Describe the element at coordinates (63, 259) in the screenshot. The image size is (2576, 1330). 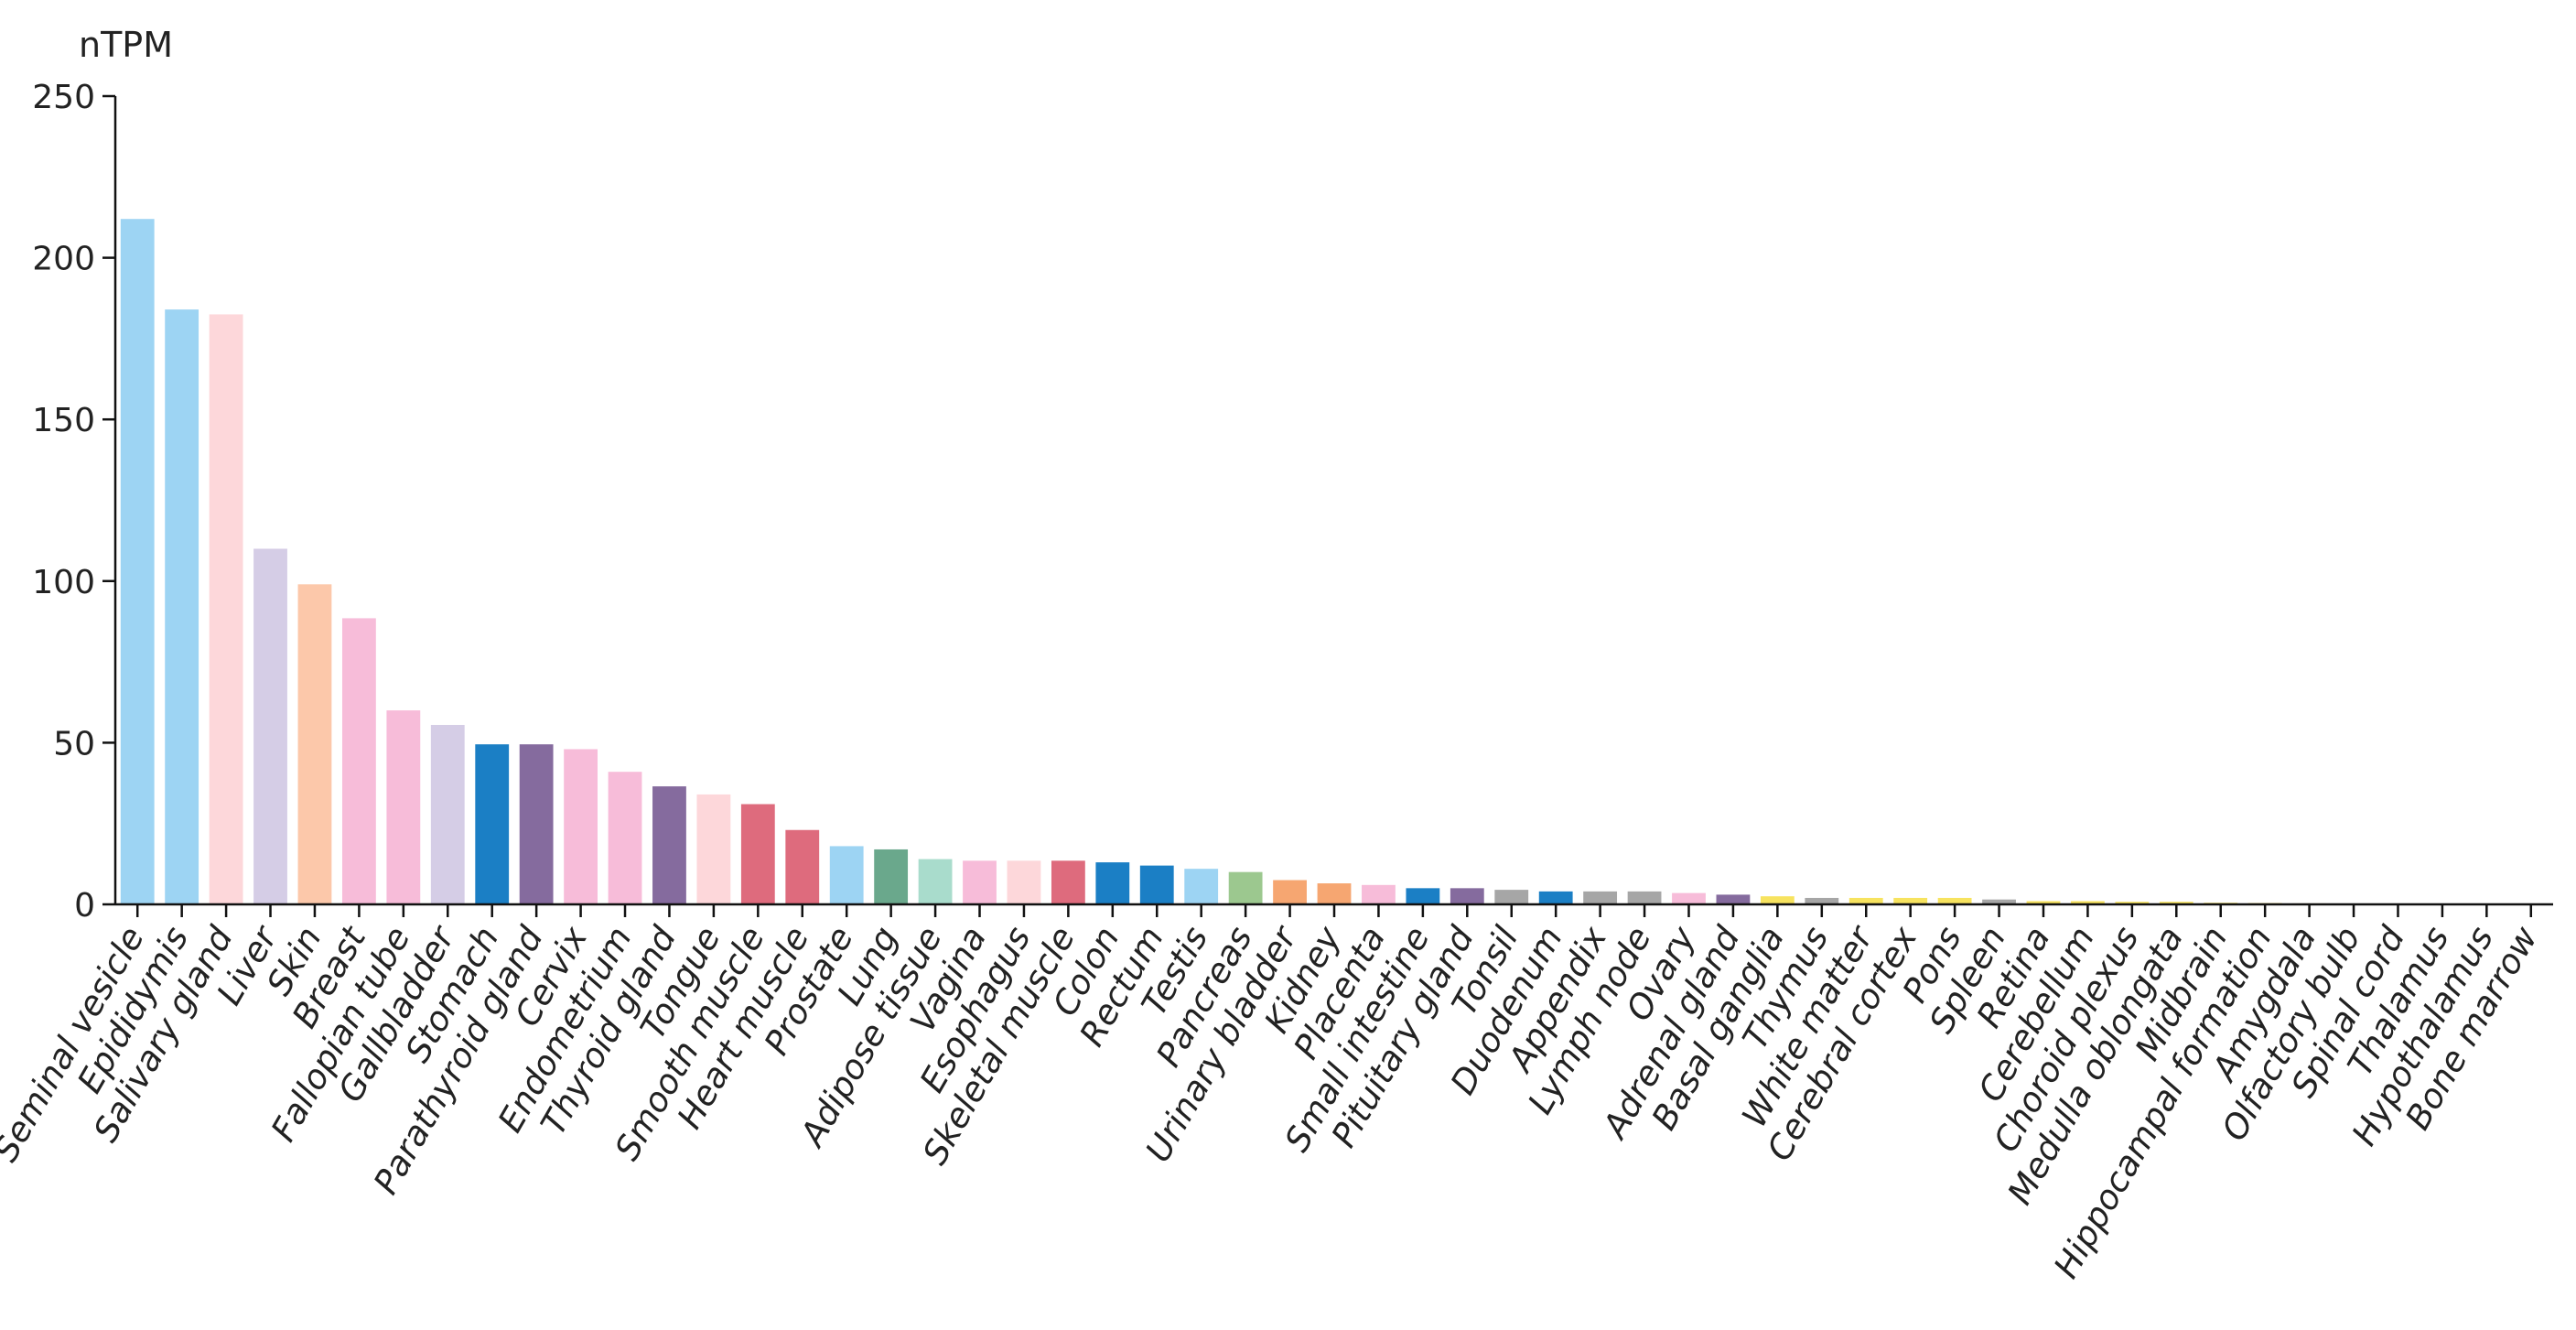
I see `y-tick-label: 200` at that location.